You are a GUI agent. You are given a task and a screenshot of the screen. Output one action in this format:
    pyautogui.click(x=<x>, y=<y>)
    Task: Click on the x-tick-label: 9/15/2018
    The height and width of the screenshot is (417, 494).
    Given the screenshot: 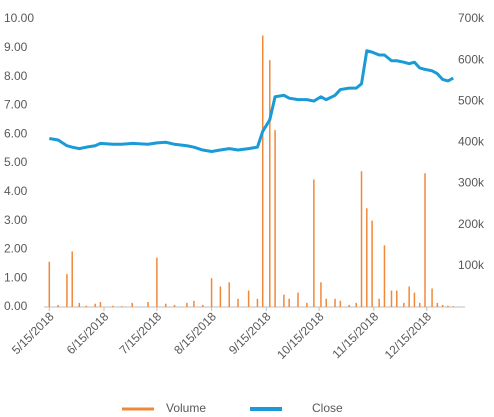 What is the action you would take?
    pyautogui.click(x=250, y=333)
    